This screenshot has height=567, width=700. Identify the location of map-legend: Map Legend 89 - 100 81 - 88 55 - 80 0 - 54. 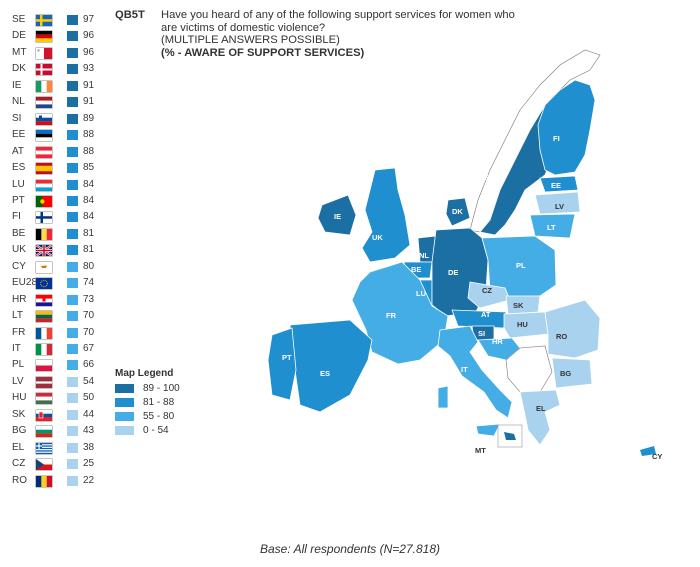
(170, 403).